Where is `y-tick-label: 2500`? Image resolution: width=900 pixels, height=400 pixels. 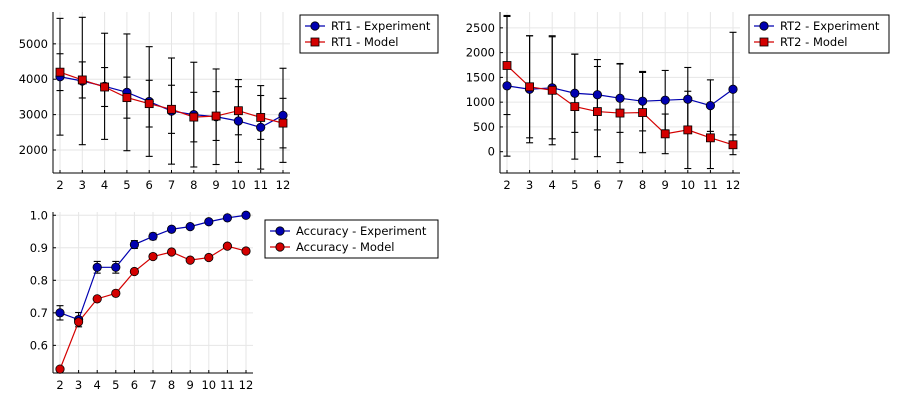
y-tick-label: 2500 is located at coordinates (480, 28).